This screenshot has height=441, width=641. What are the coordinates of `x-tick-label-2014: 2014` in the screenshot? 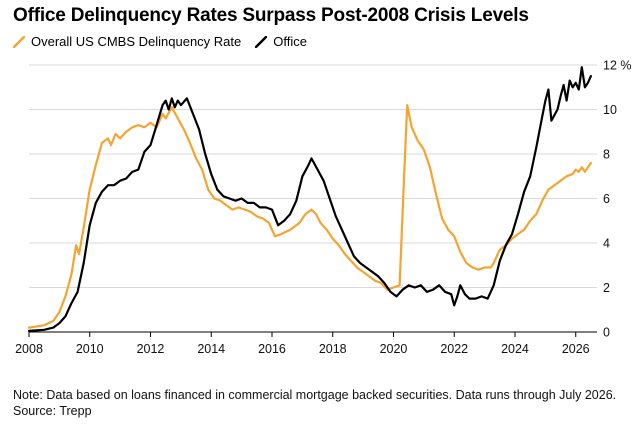 It's located at (211, 349).